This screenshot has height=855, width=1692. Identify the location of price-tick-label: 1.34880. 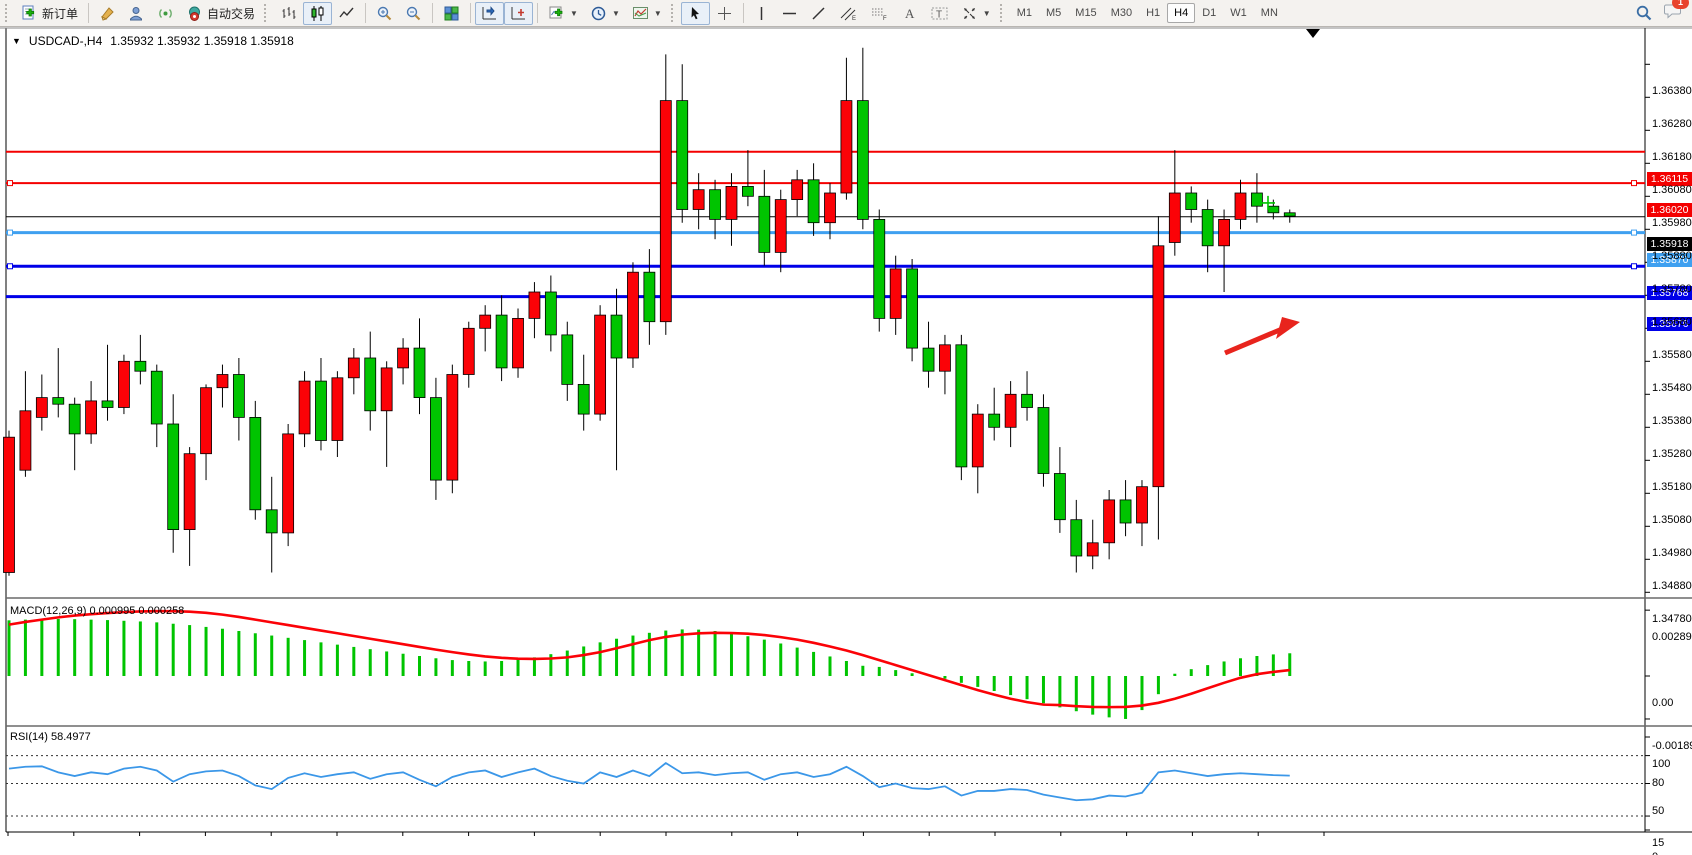
(1672, 586).